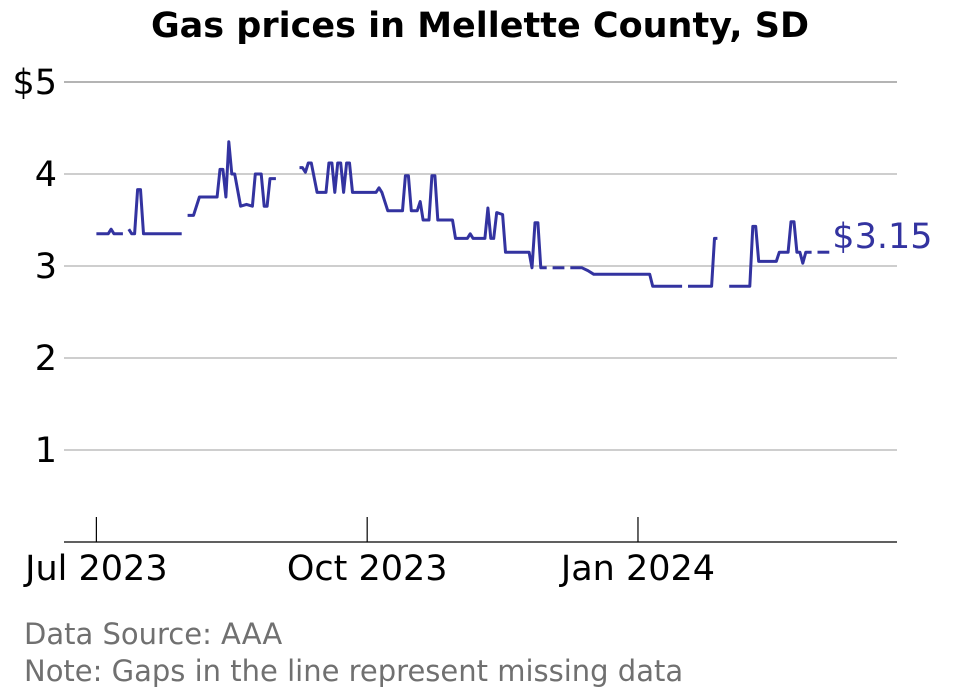  What do you see at coordinates (637, 569) in the screenshot?
I see `x-tick-label: Jan 2024` at bounding box center [637, 569].